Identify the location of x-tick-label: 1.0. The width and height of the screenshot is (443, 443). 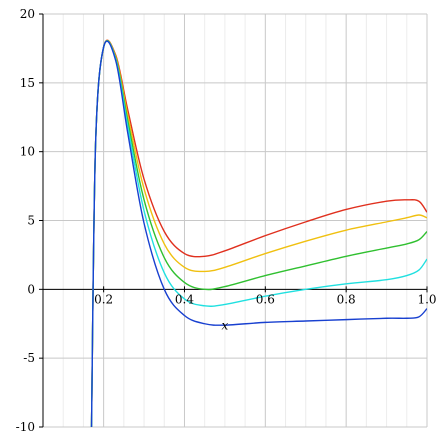
(426, 299).